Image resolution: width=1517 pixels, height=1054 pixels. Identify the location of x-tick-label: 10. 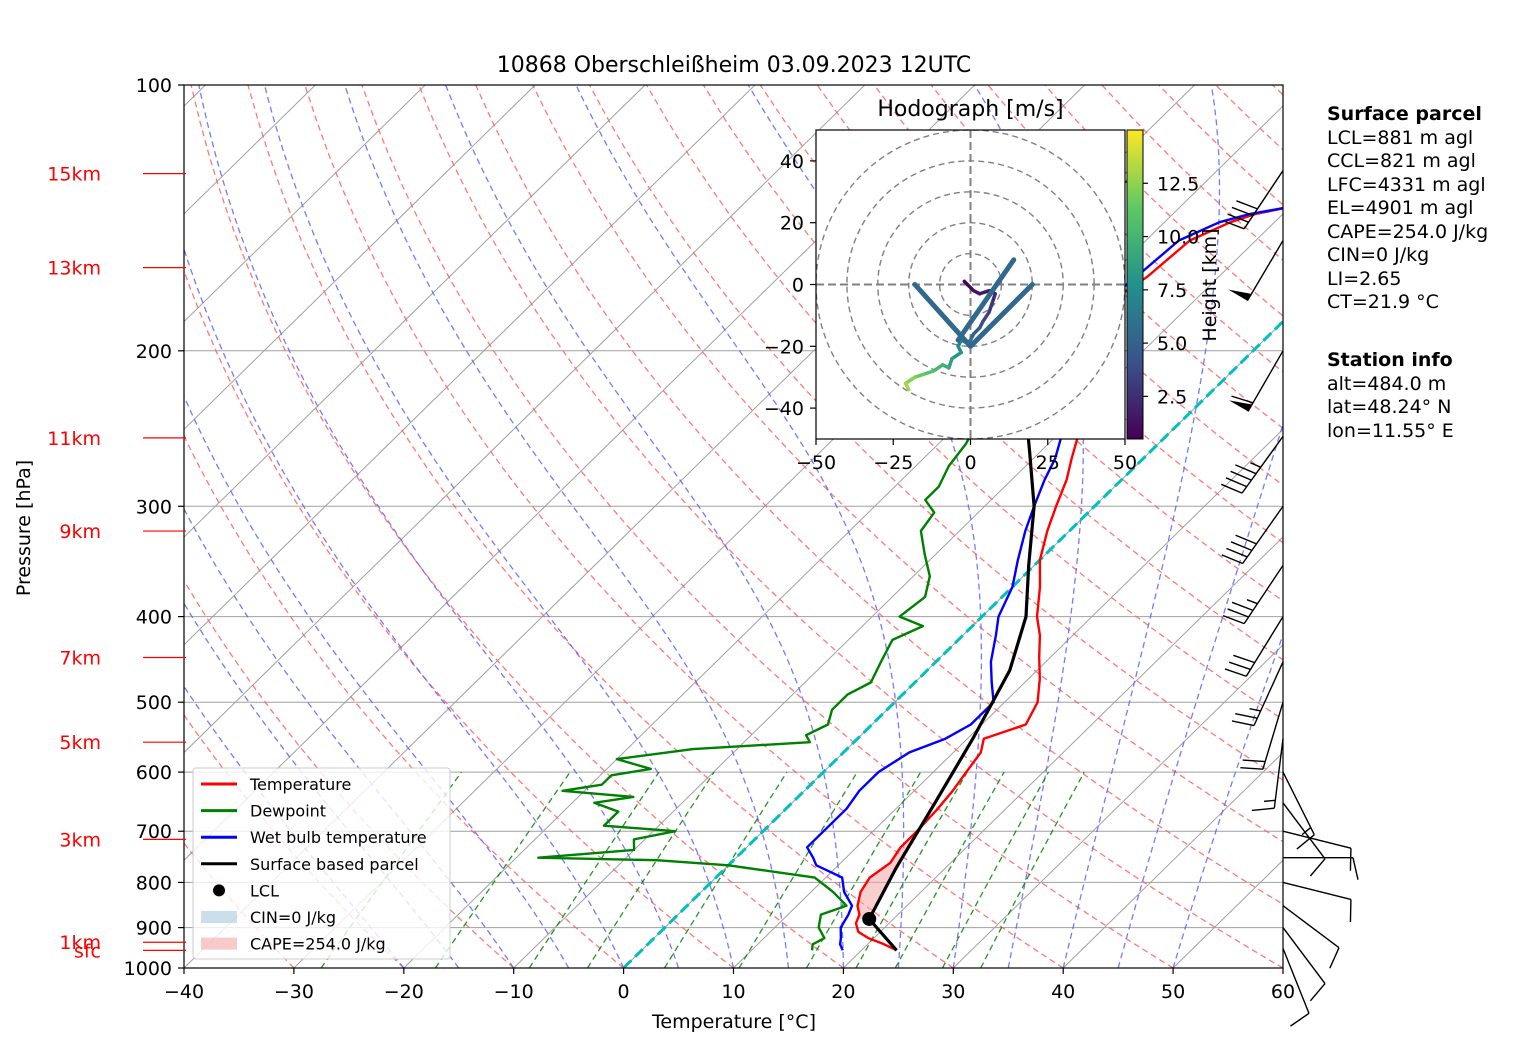
(733, 992).